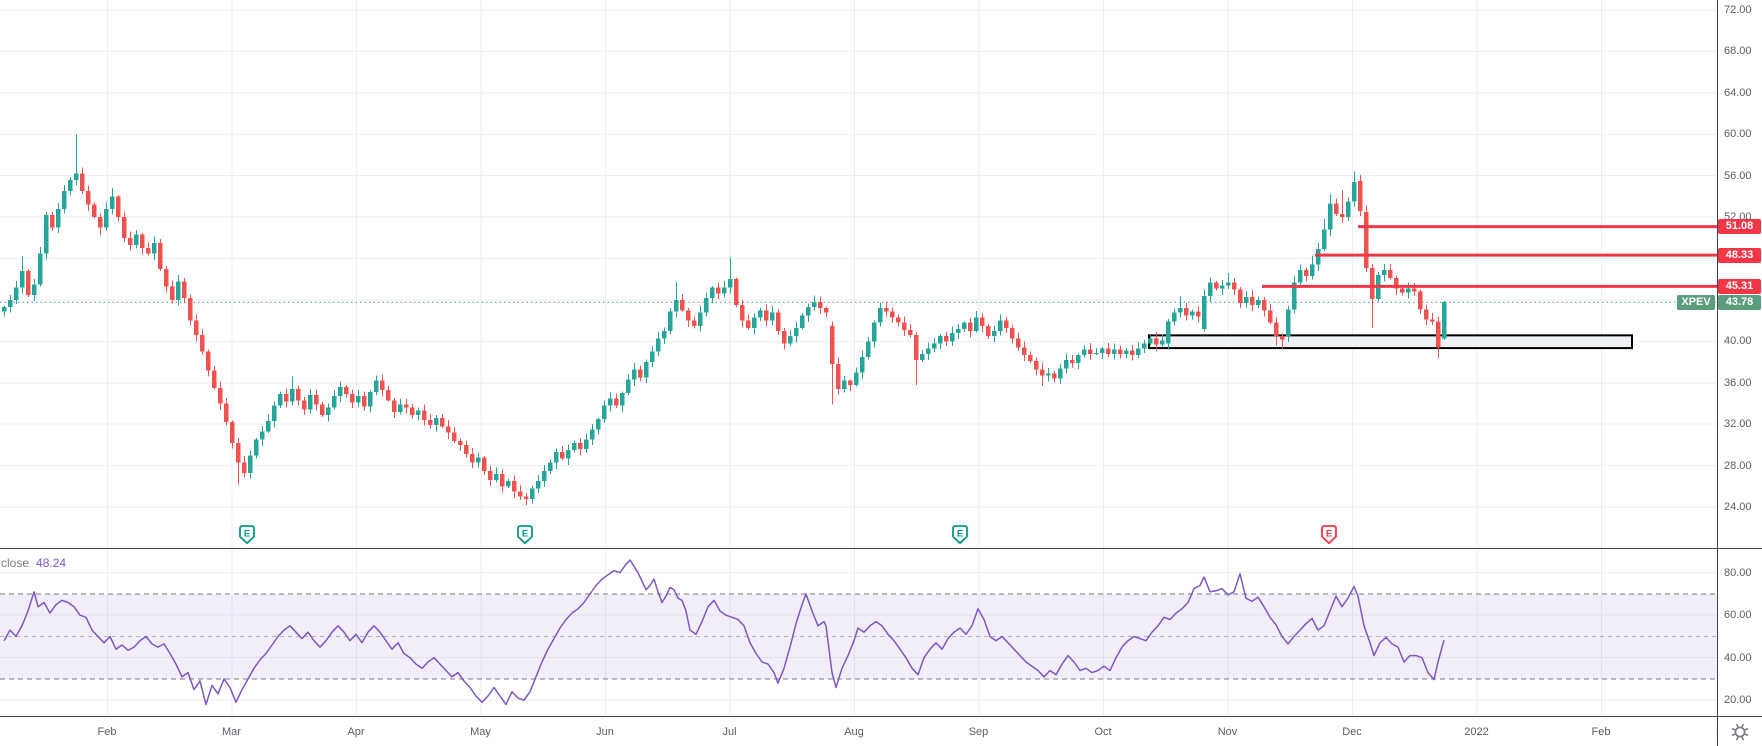  What do you see at coordinates (1227, 732) in the screenshot?
I see `time-axis-label: Nov` at bounding box center [1227, 732].